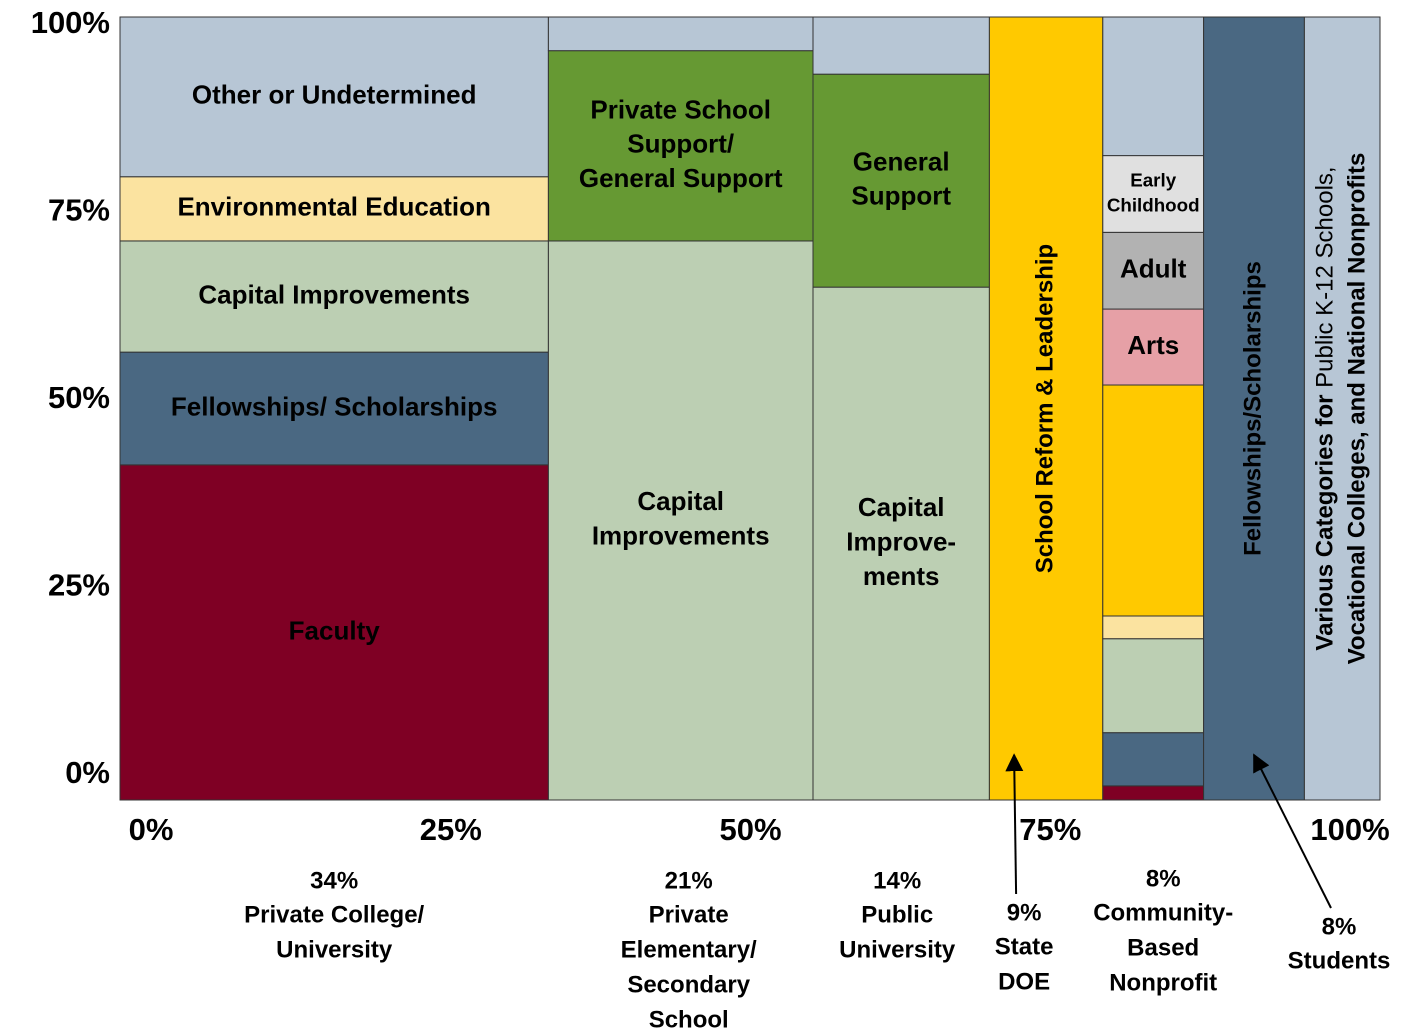 The width and height of the screenshot is (1407, 1035). I want to click on segment-label-line: Childhood, so click(1153, 204).